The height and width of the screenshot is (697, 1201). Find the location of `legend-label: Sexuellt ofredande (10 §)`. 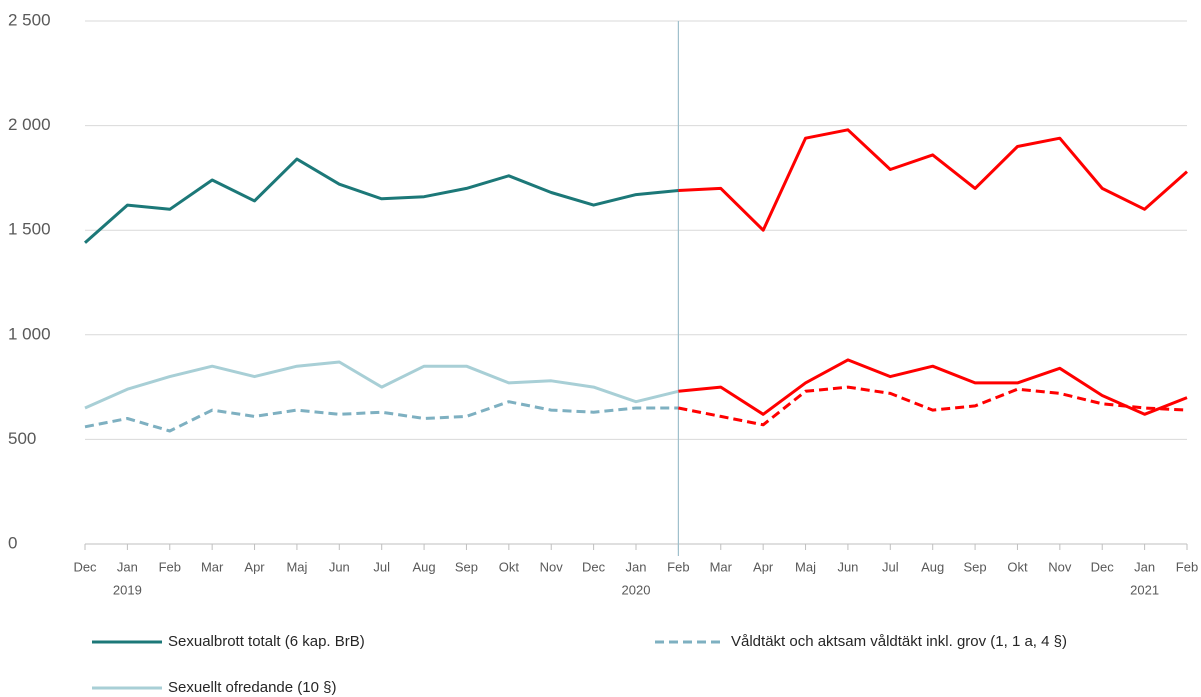

legend-label: Sexuellt ofredande (10 §) is located at coordinates (252, 687).